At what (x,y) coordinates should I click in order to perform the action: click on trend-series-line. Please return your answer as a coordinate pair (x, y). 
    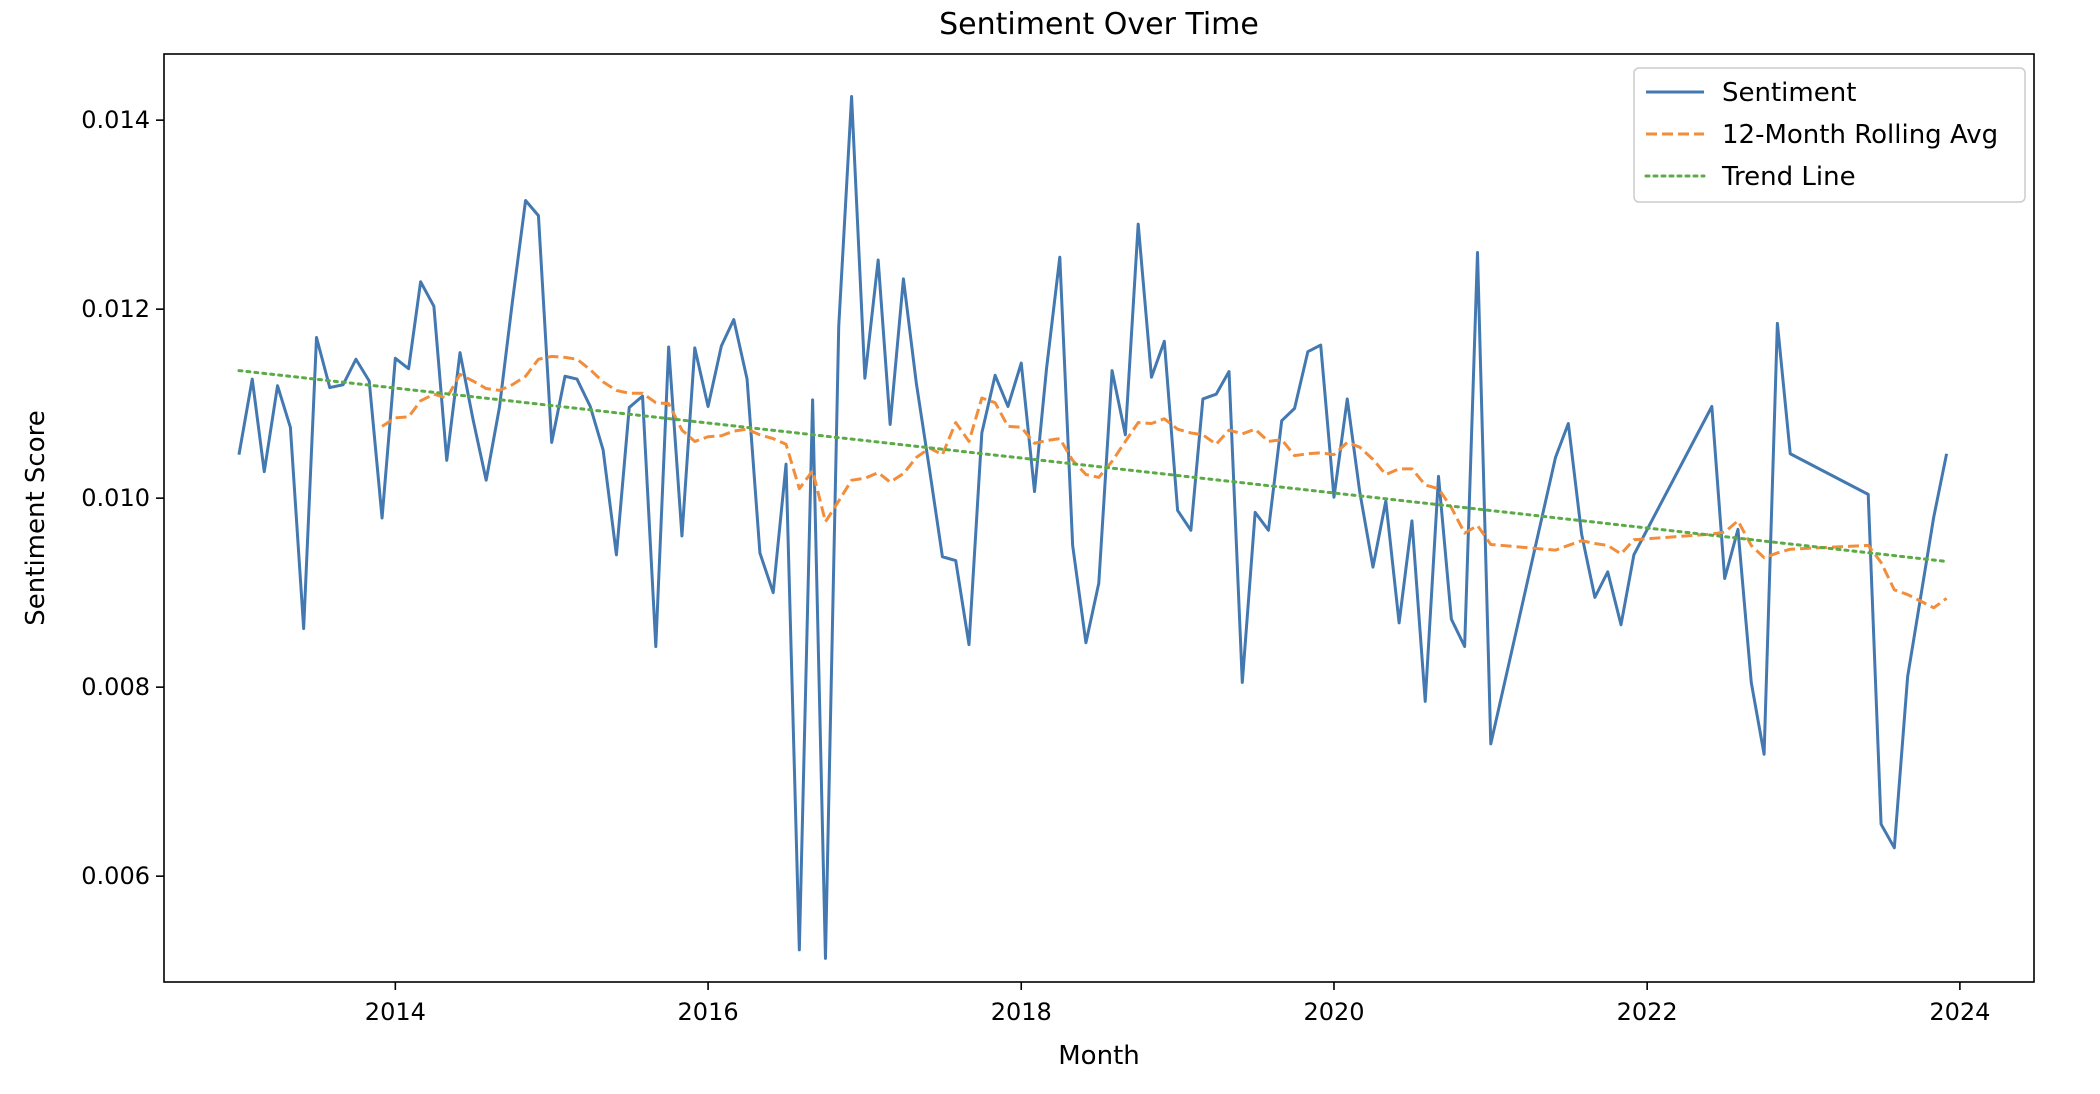
    Looking at the image, I should click on (1093, 466).